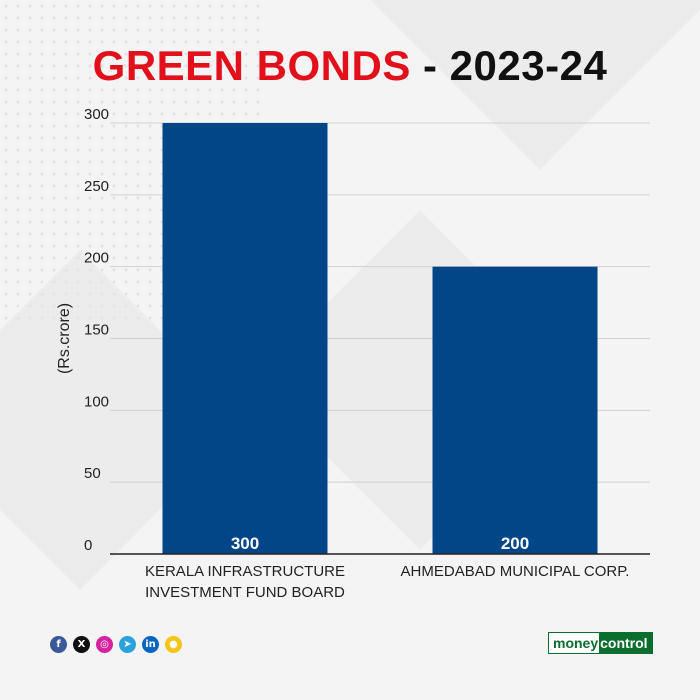  Describe the element at coordinates (173, 644) in the screenshot. I see `koo-icon: ●` at that location.